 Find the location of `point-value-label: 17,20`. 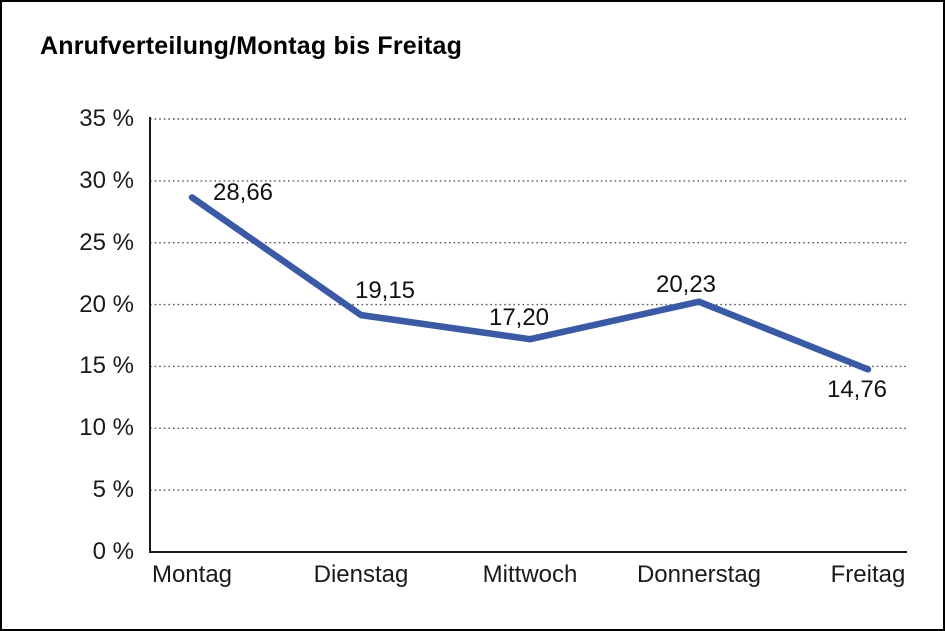

point-value-label: 17,20 is located at coordinates (519, 318).